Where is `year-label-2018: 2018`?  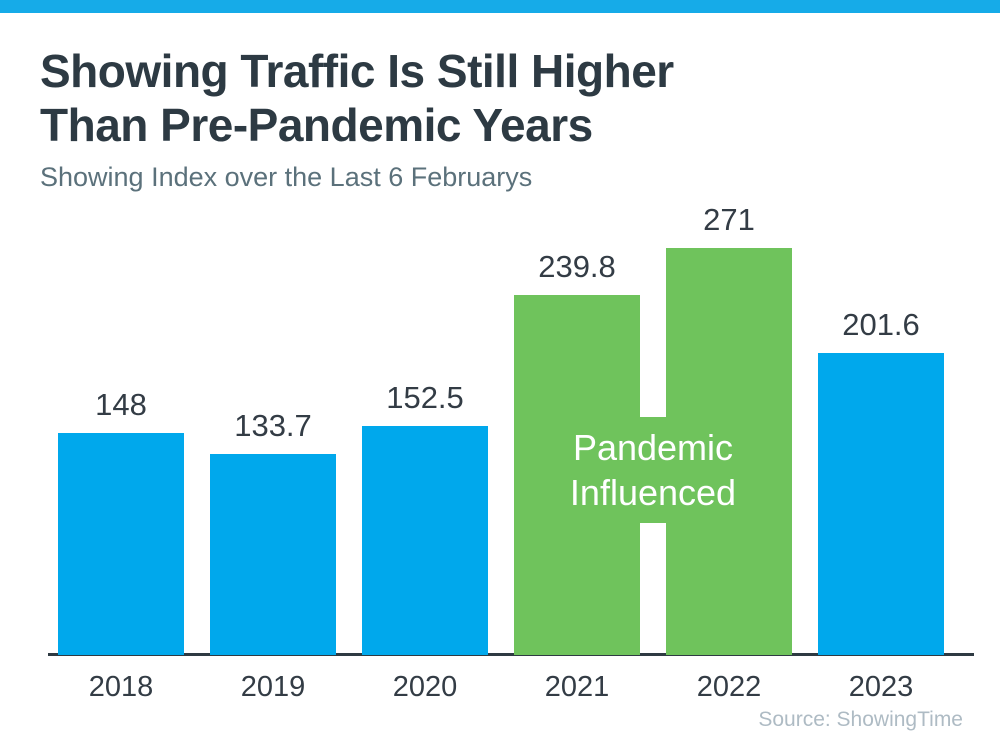 year-label-2018: 2018 is located at coordinates (121, 687).